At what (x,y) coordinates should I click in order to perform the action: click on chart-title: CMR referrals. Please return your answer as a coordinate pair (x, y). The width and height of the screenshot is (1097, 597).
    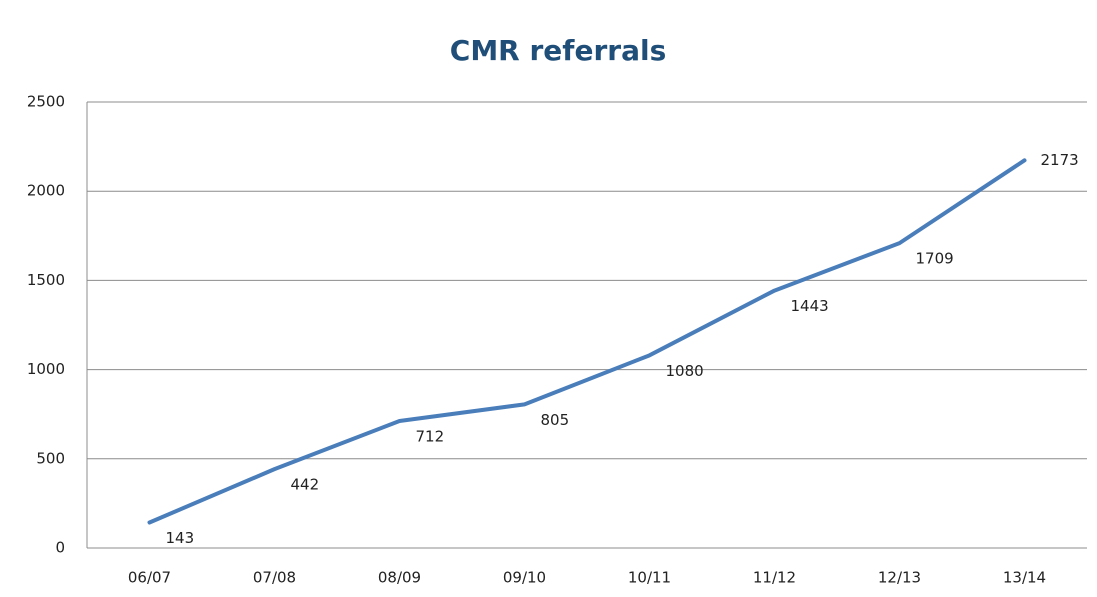
    Looking at the image, I should click on (558, 50).